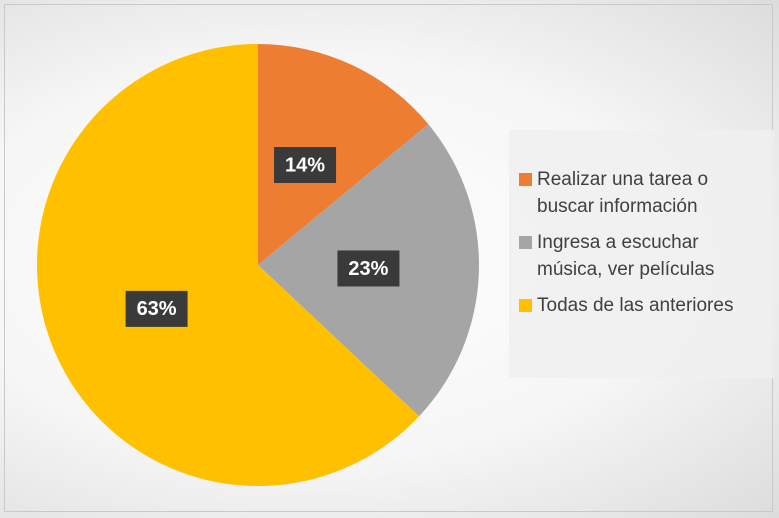 Image resolution: width=779 pixels, height=518 pixels. I want to click on legend-label: Todas de las anteriores, so click(635, 305).